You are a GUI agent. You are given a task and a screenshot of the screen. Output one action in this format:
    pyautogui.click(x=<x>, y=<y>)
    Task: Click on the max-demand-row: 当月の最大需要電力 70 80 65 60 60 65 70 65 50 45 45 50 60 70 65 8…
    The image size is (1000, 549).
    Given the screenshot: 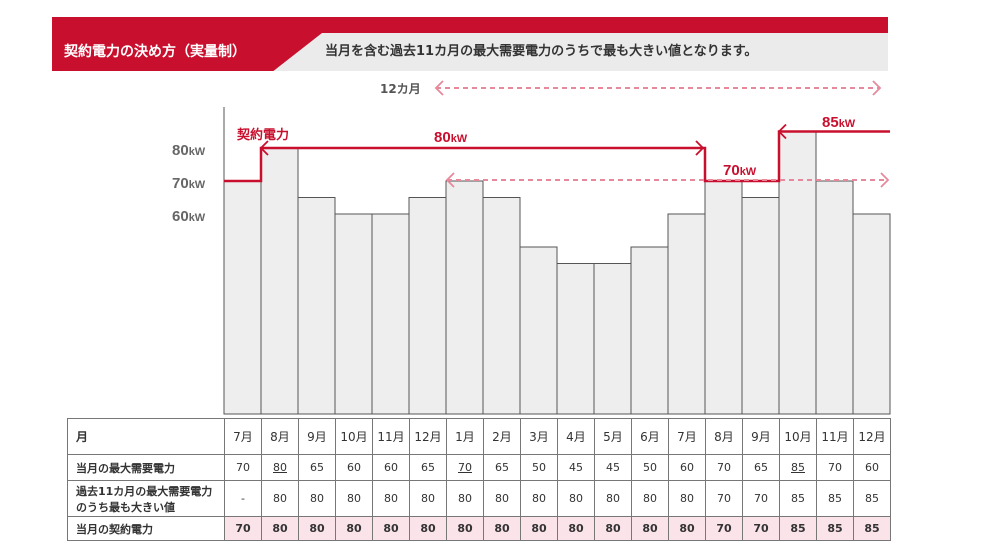 What is the action you would take?
    pyautogui.click(x=479, y=467)
    